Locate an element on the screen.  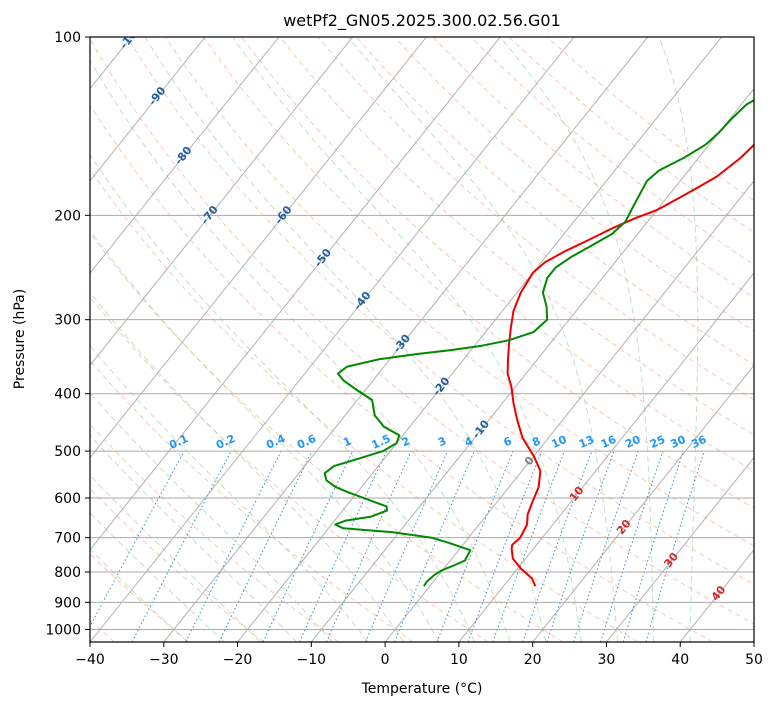
x-tick-label: 30 is located at coordinates (607, 660).